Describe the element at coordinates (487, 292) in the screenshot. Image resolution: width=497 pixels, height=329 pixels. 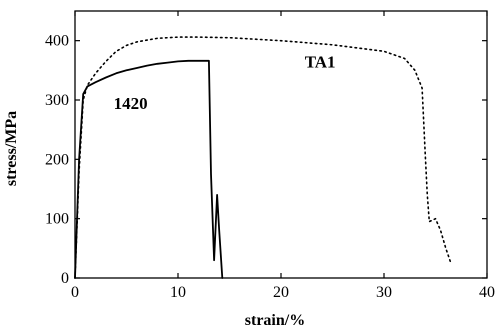
I see `x-tick-label: 40` at that location.